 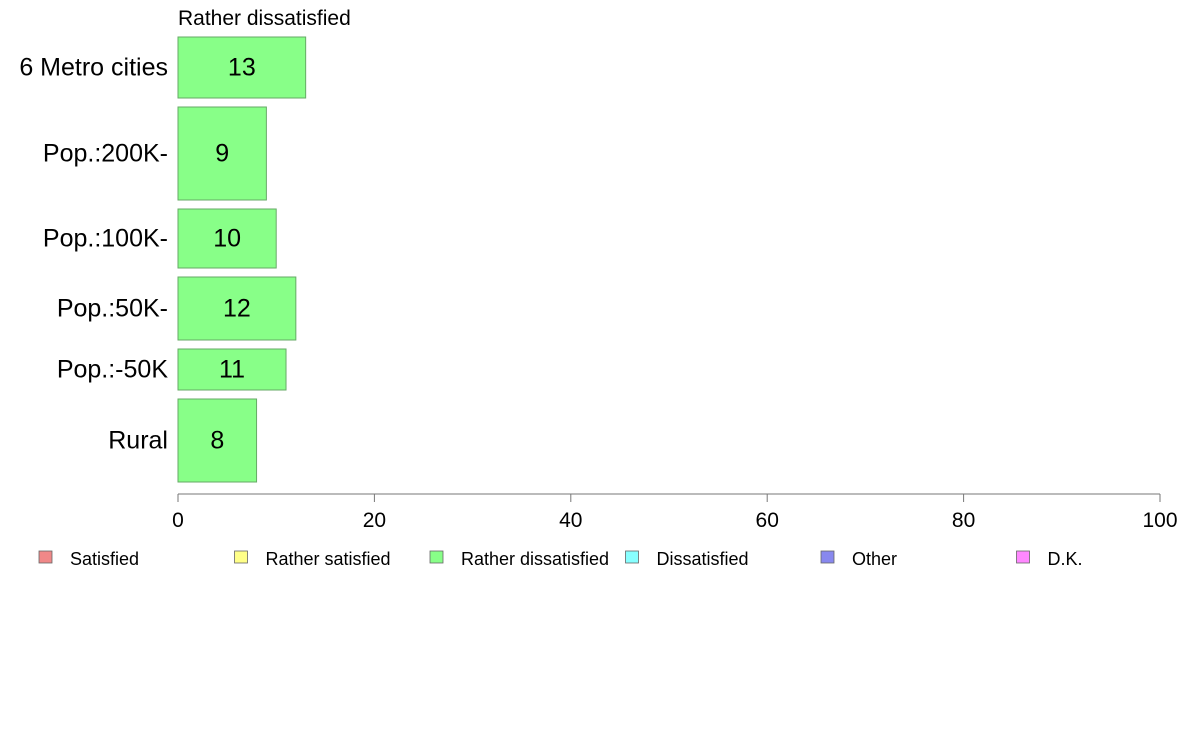 What do you see at coordinates (874, 559) in the screenshot?
I see `legend-label: Other` at bounding box center [874, 559].